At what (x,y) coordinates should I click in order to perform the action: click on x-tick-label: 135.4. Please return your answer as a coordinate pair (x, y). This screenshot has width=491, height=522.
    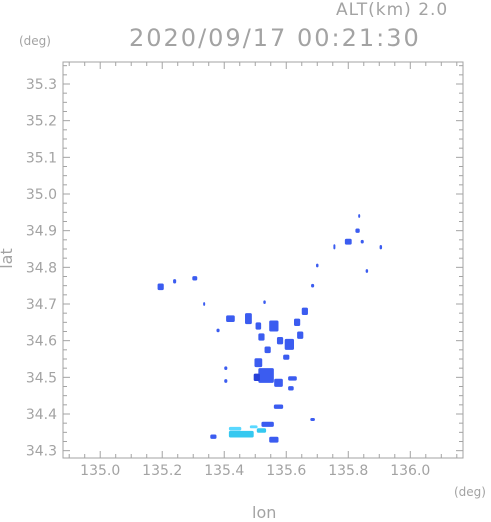
    Looking at the image, I should click on (224, 471).